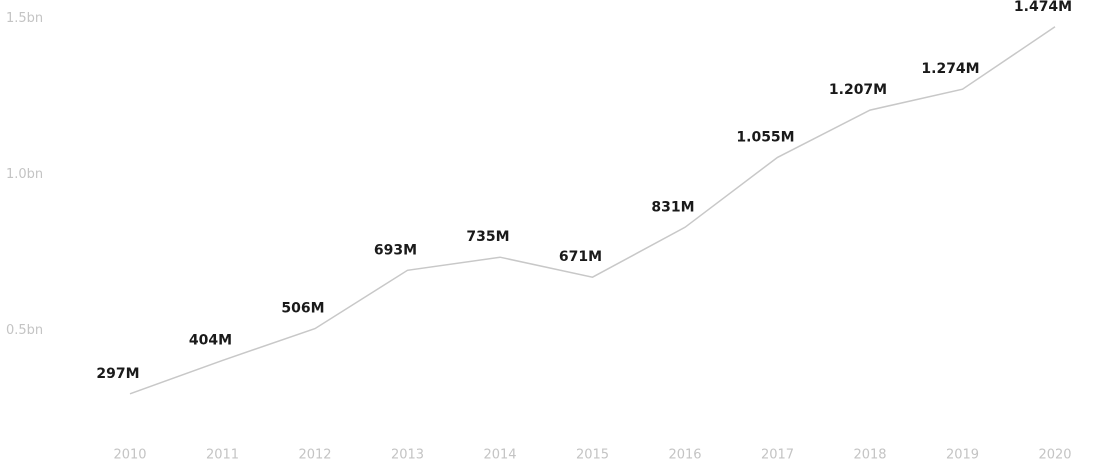 This screenshot has width=1095, height=468. I want to click on x-tick-label: 2020, so click(1054, 455).